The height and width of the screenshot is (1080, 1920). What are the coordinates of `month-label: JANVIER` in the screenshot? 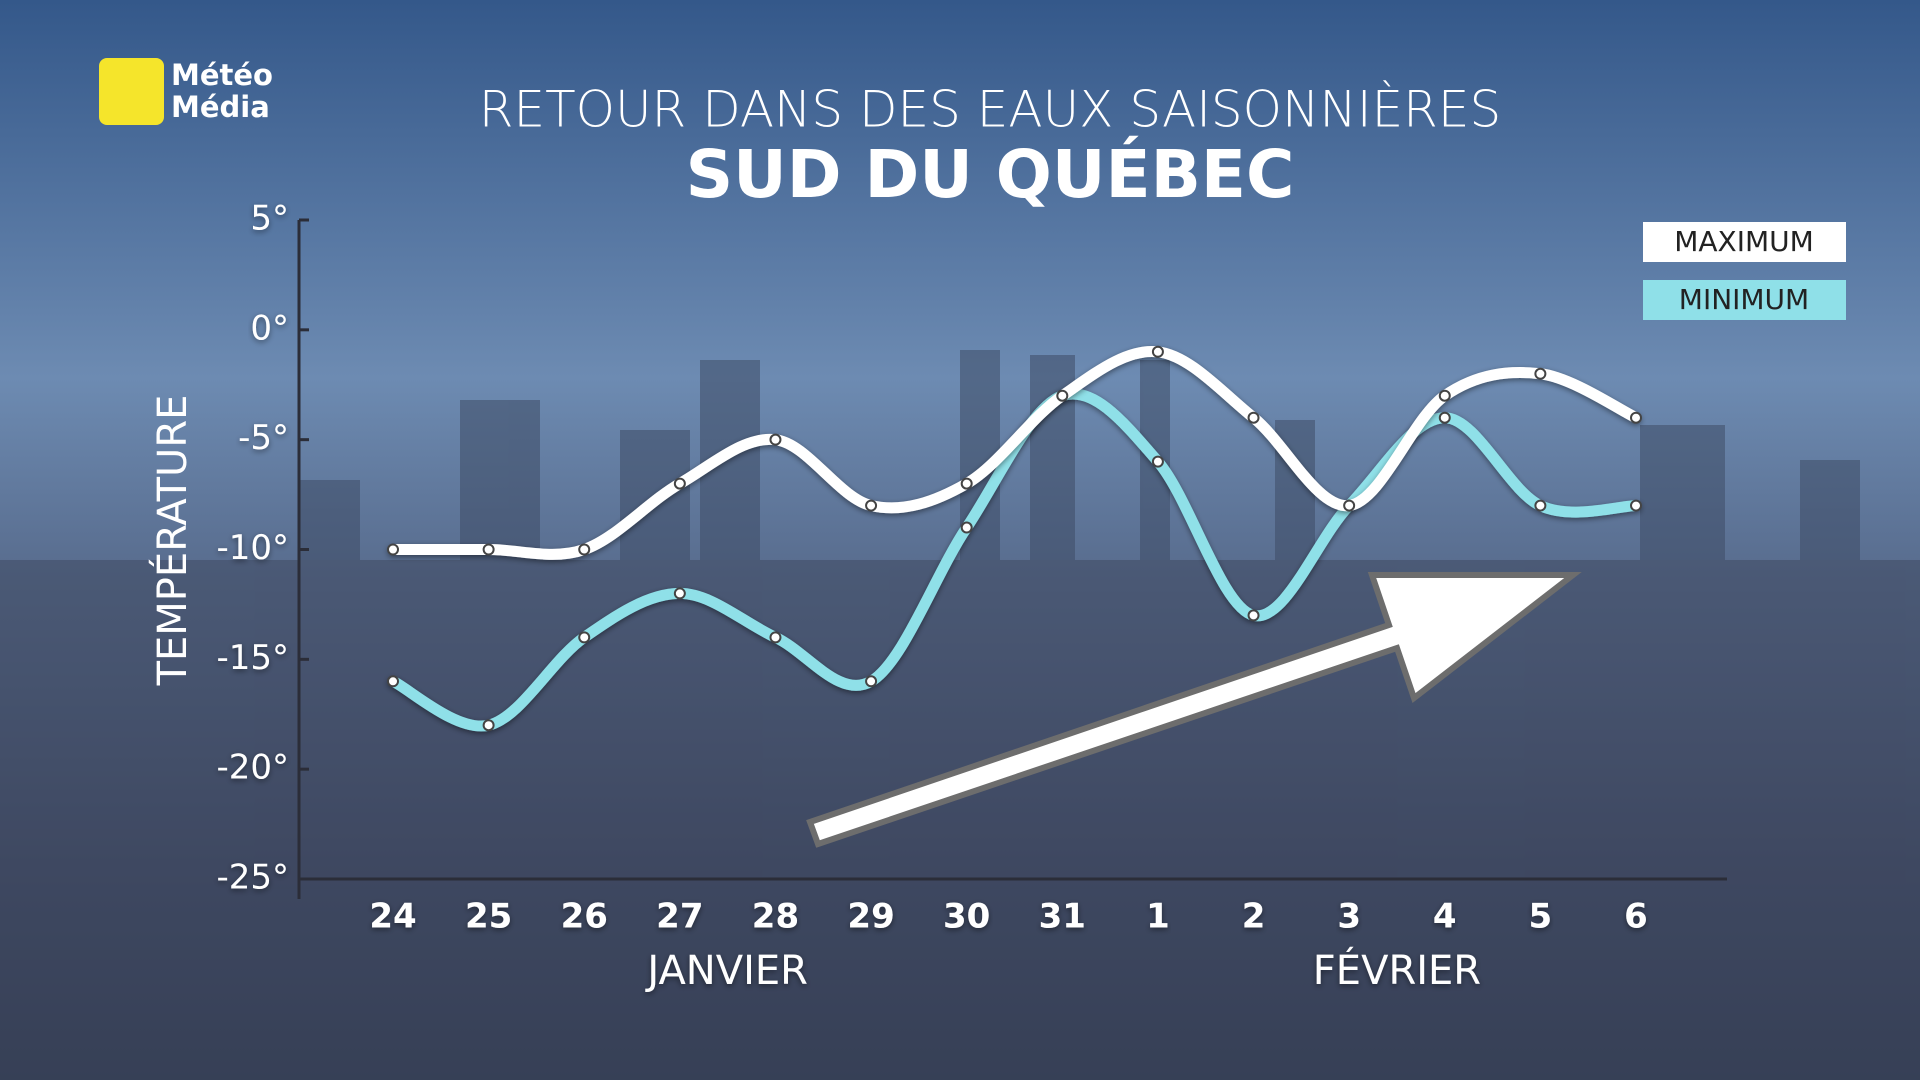 It's located at (726, 971).